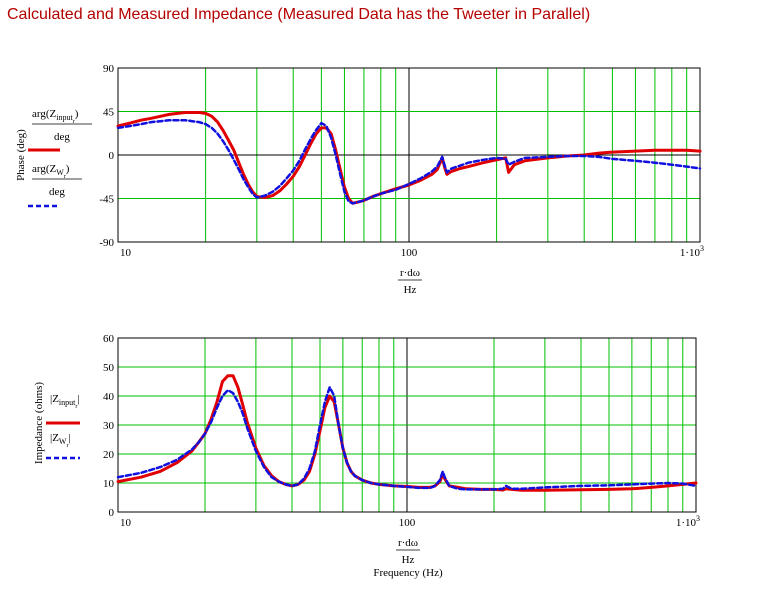 This screenshot has width=758, height=595. I want to click on impedance-x-axis-label-frequency: Frequency (Hz), so click(408, 573).